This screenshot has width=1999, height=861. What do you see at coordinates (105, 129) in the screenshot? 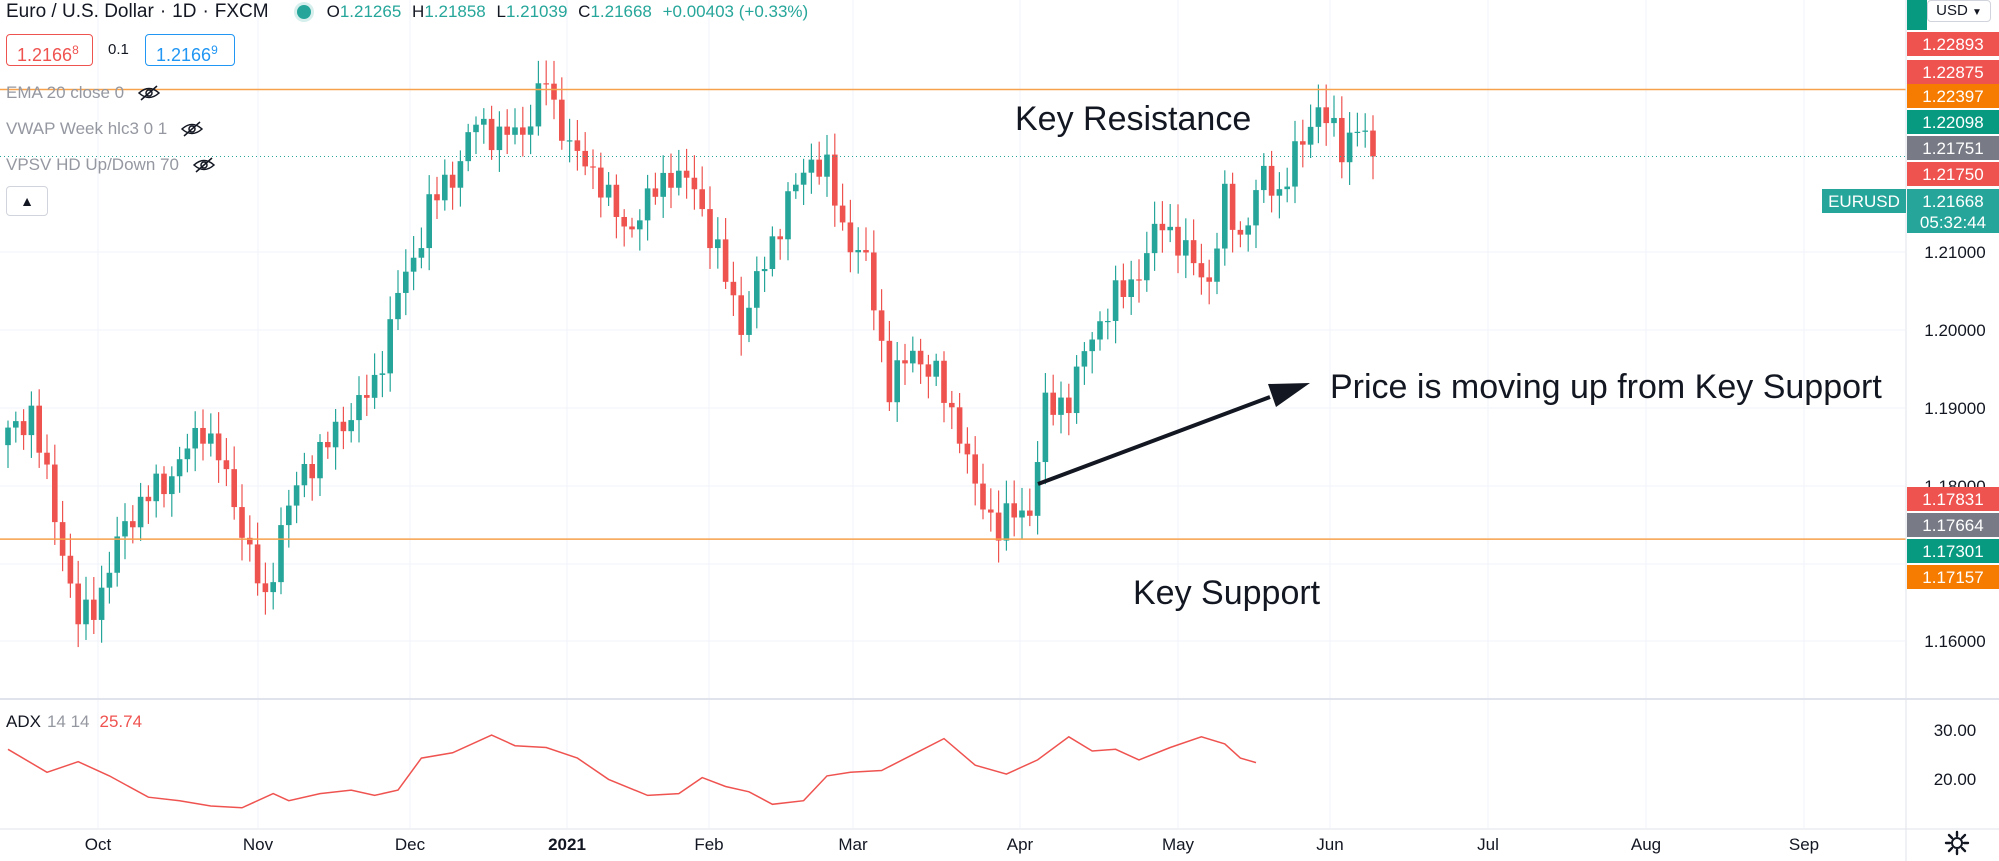
I see `indicator-vwap: VWAP Week hlc3 0 1` at bounding box center [105, 129].